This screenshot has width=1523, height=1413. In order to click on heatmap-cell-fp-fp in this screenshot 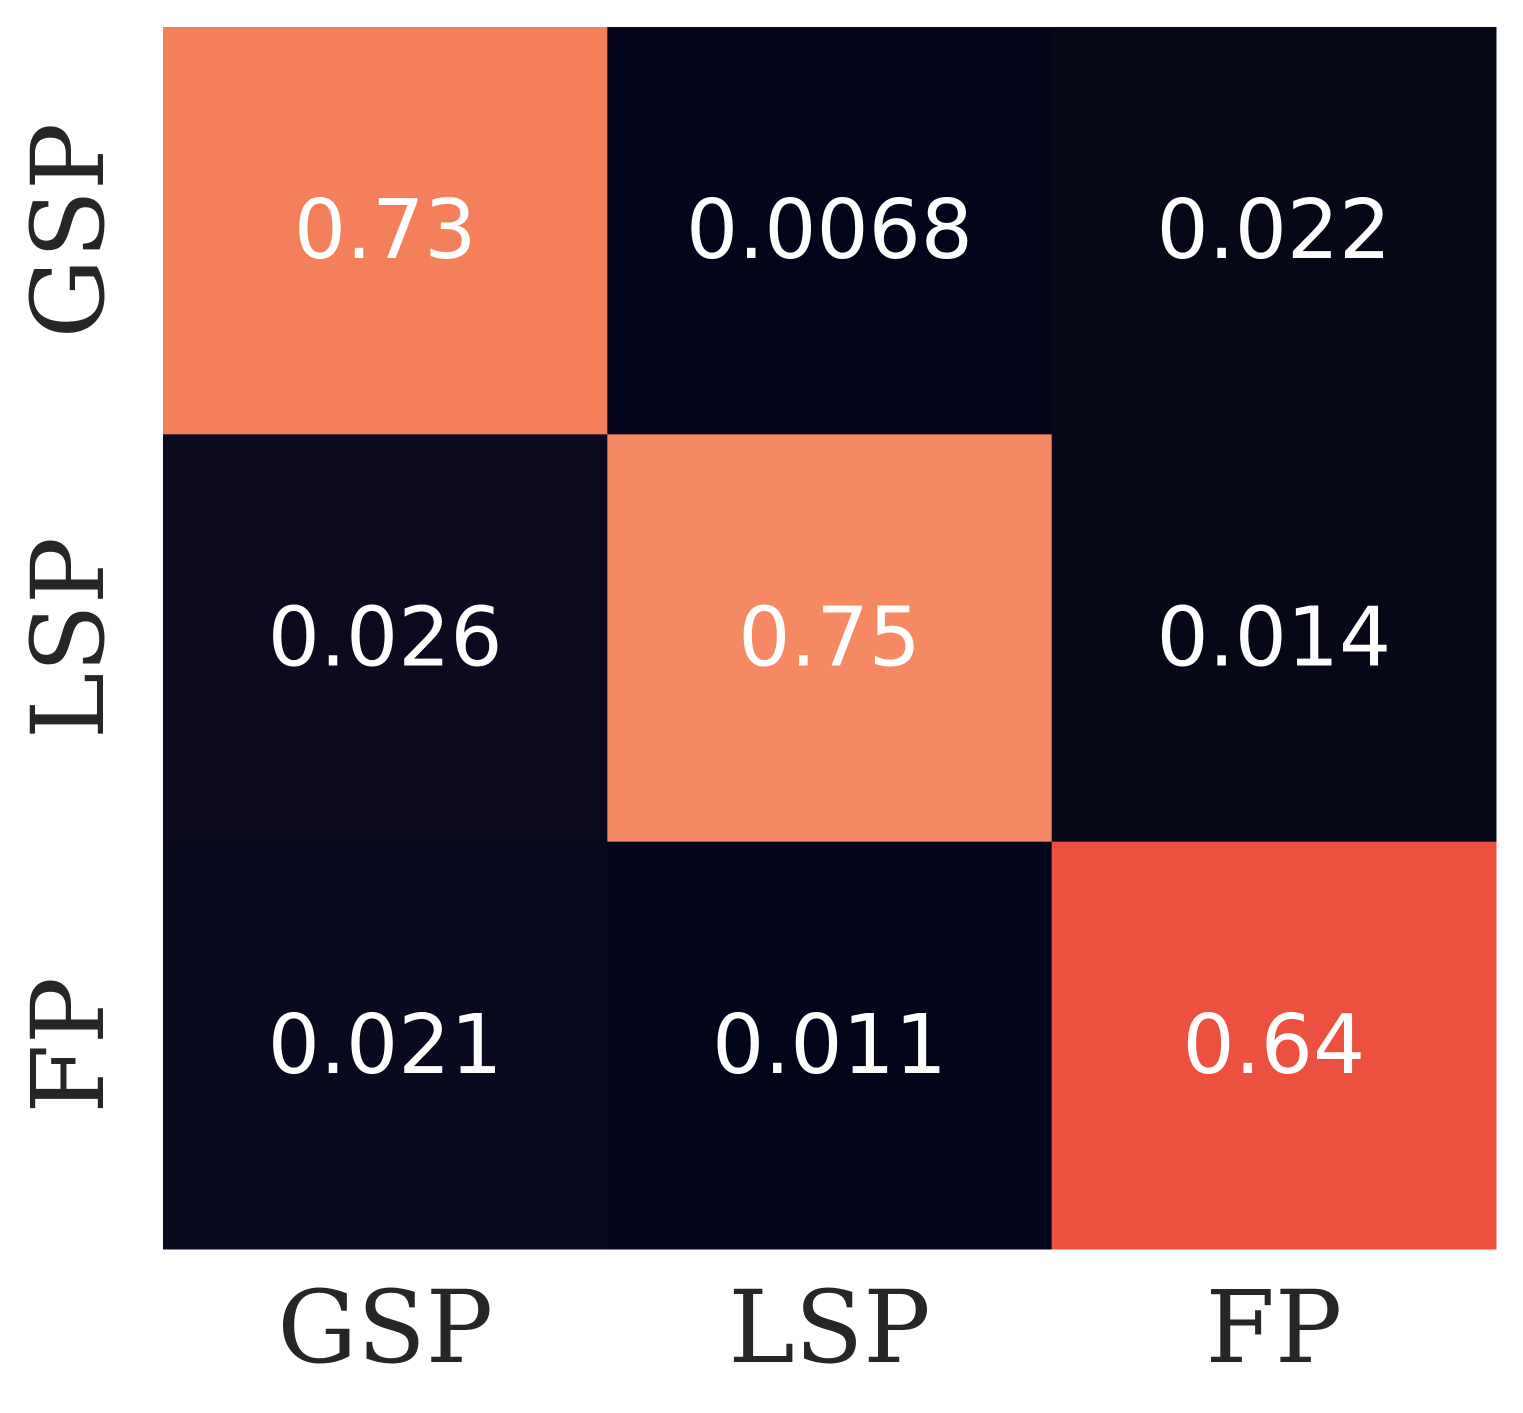, I will do `click(1274, 1045)`.